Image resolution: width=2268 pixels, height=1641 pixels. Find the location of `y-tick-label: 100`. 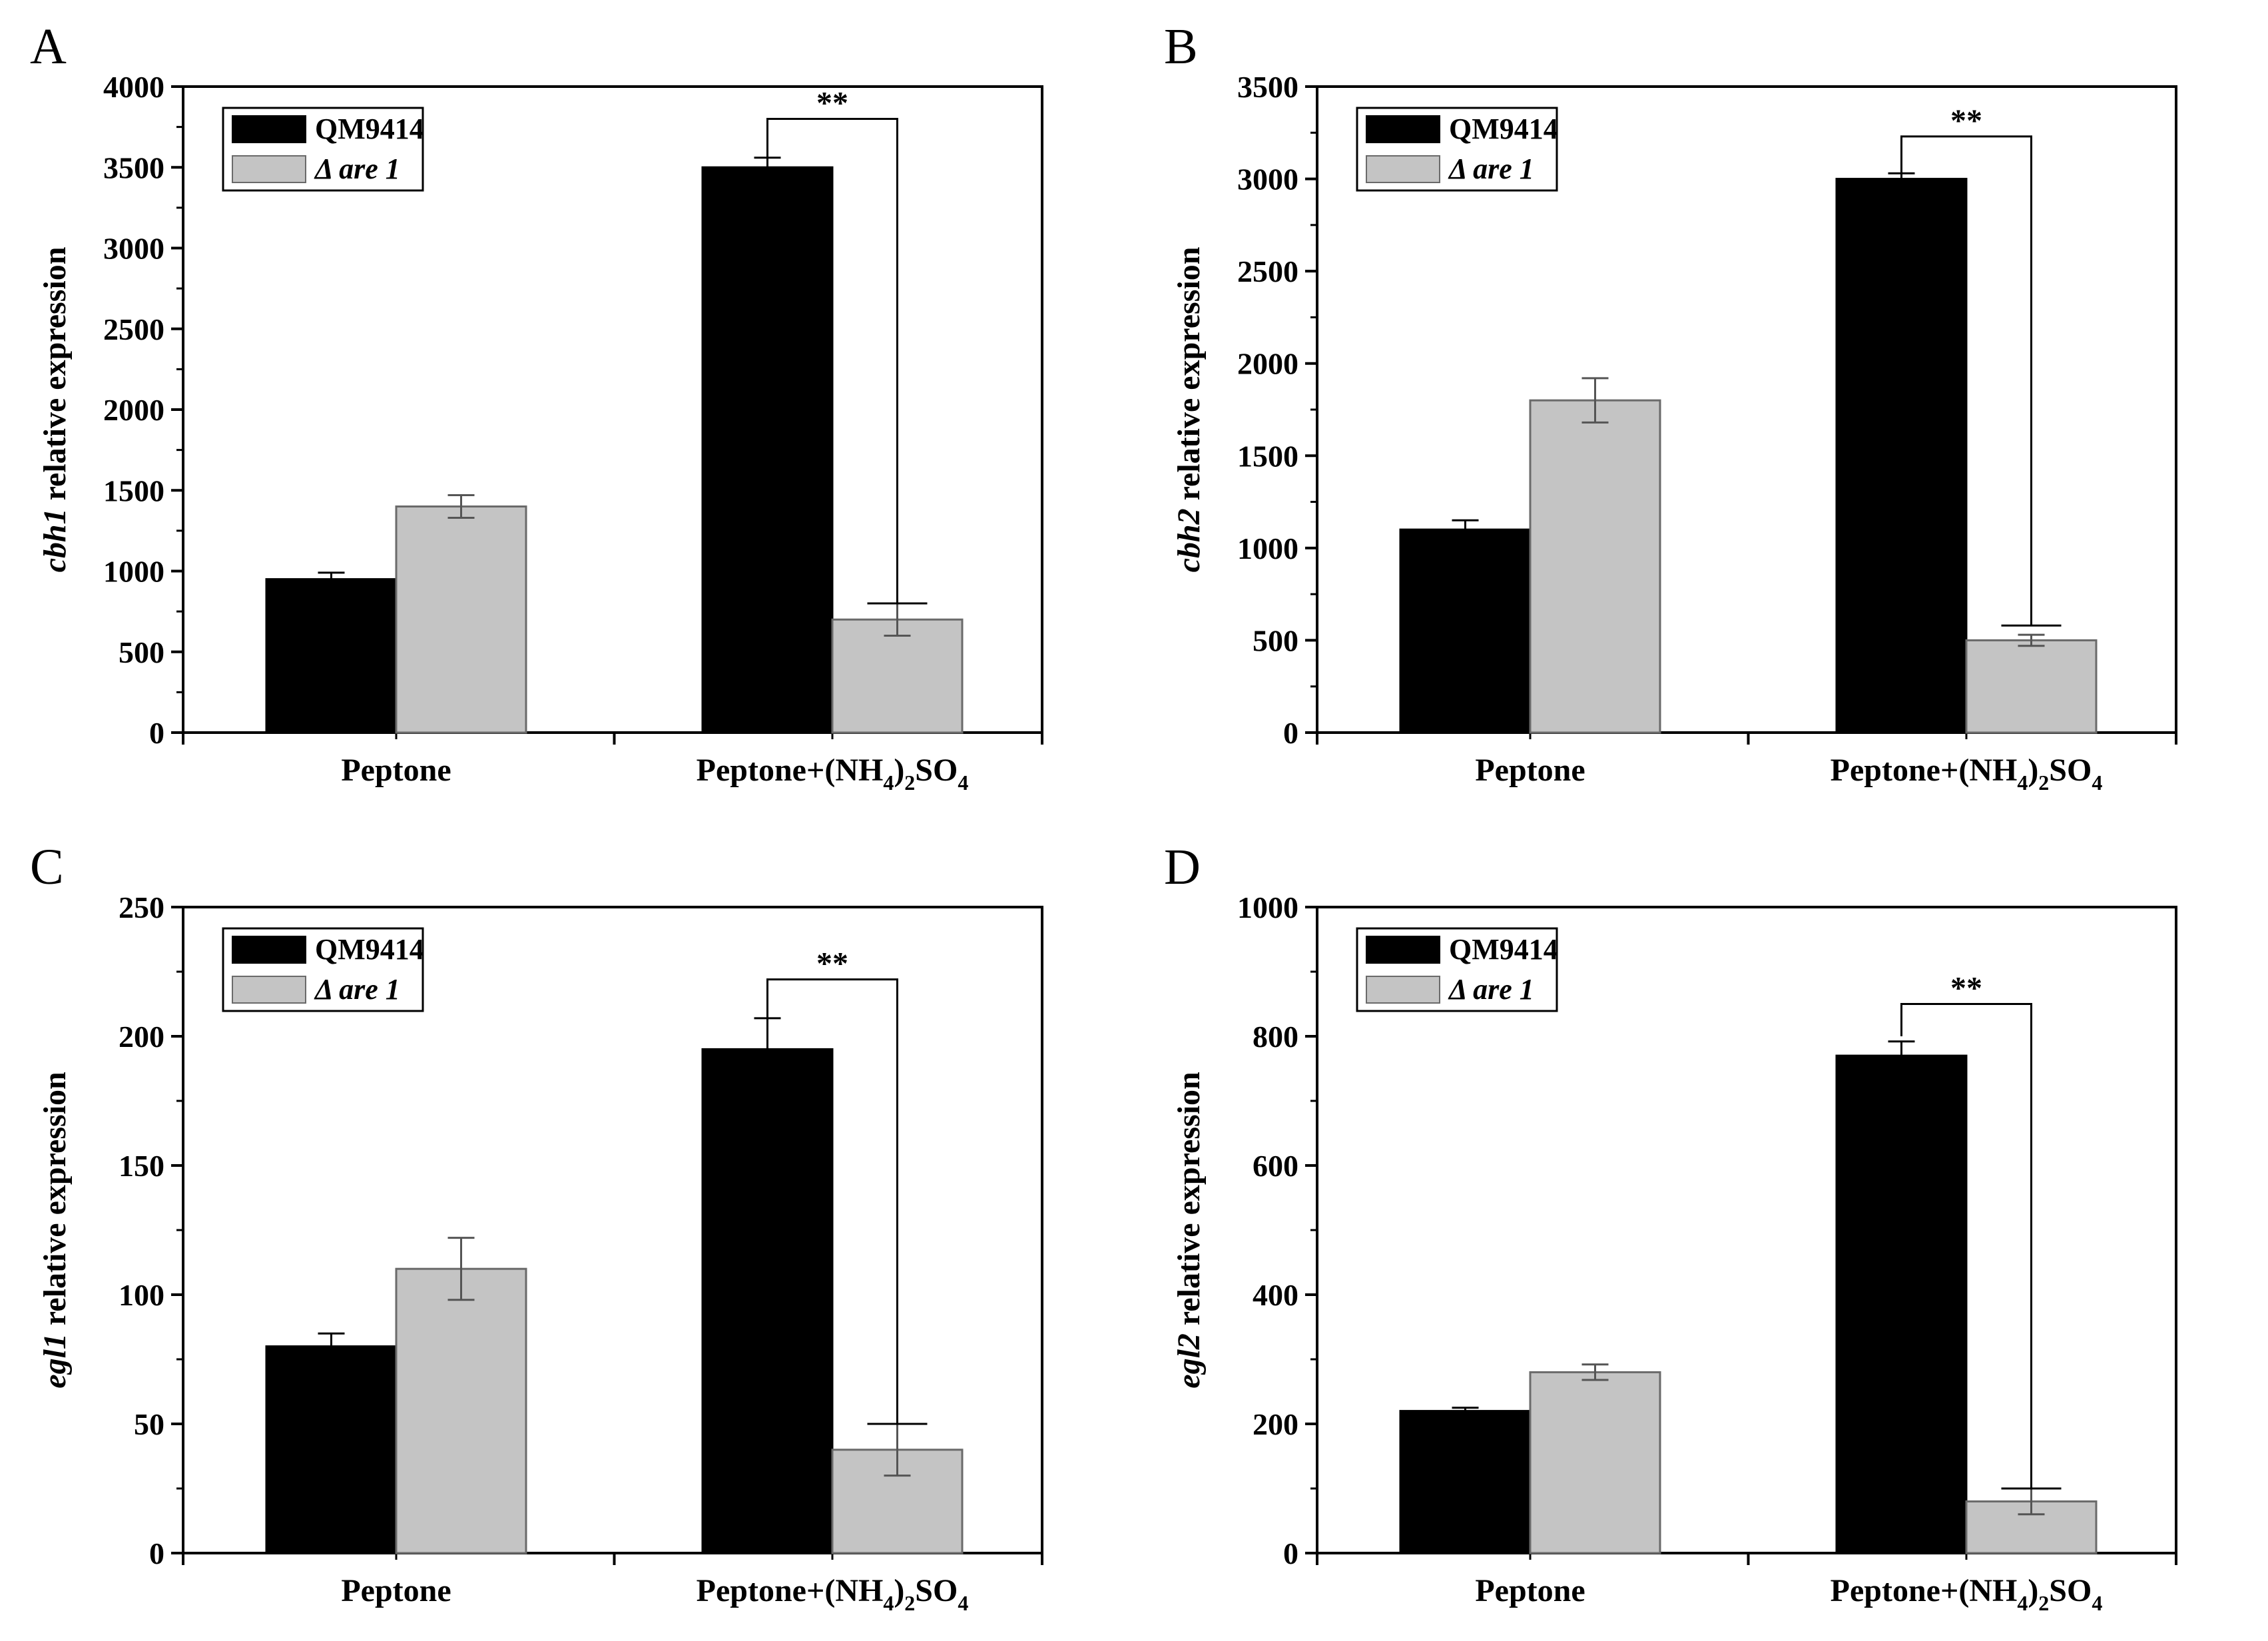

y-tick-label: 100 is located at coordinates (141, 1295).